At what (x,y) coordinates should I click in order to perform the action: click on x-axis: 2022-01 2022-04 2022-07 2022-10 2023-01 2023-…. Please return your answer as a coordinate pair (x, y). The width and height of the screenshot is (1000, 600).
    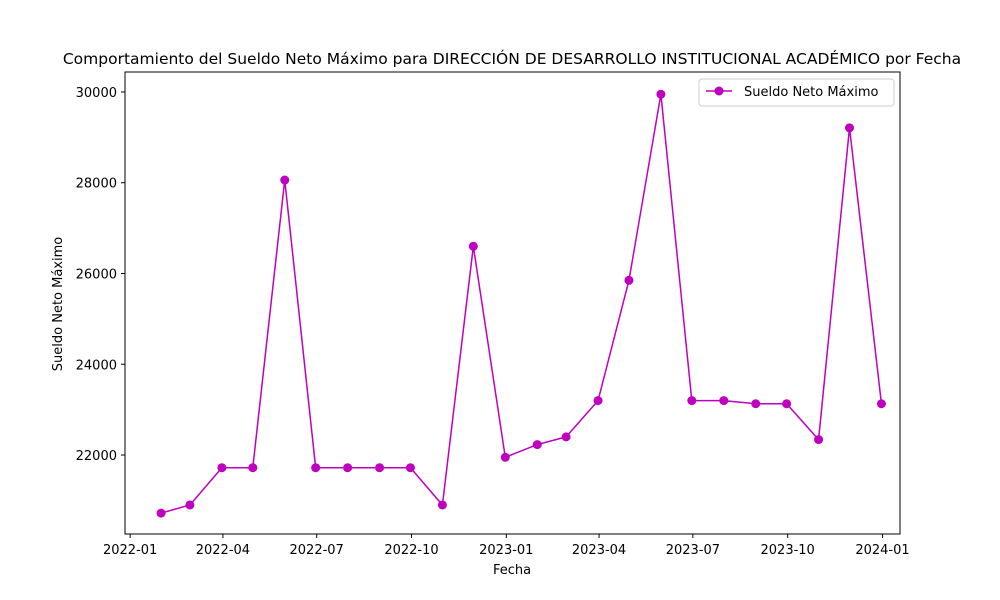
    Looking at the image, I should click on (506, 546).